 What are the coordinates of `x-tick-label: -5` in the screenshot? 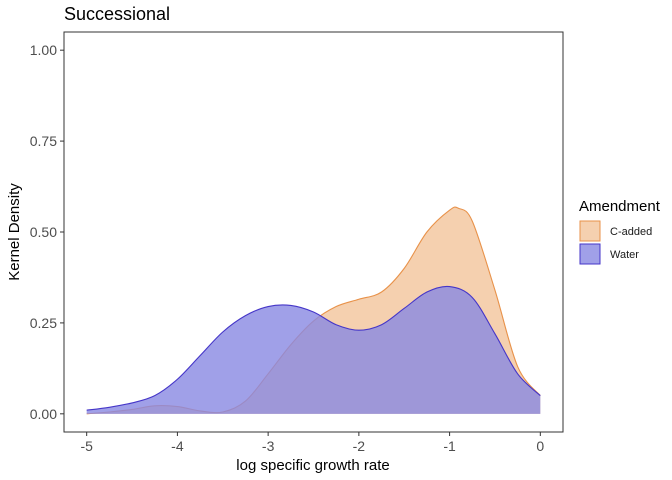 It's located at (86, 446).